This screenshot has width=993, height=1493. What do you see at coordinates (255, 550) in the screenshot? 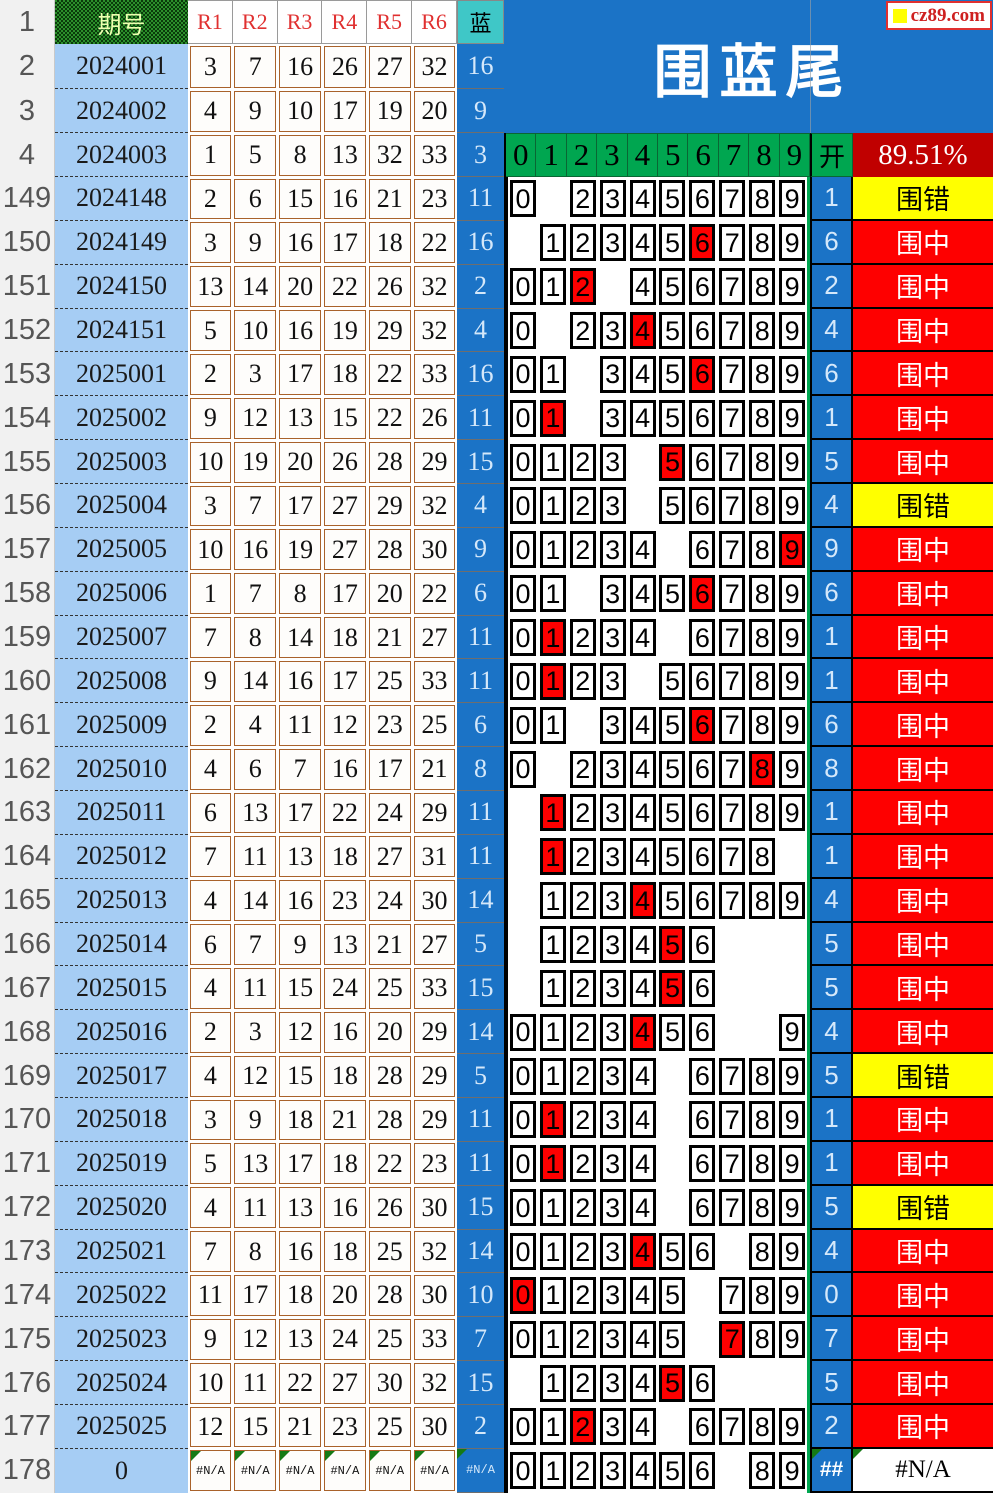
I see `red-ball-slot: 16` at bounding box center [255, 550].